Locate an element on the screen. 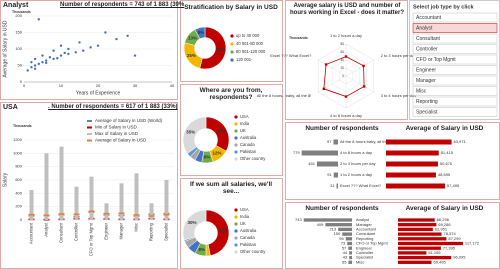 This screenshot has width=500, height=269. data-label: 73 is located at coordinates (343, 243).